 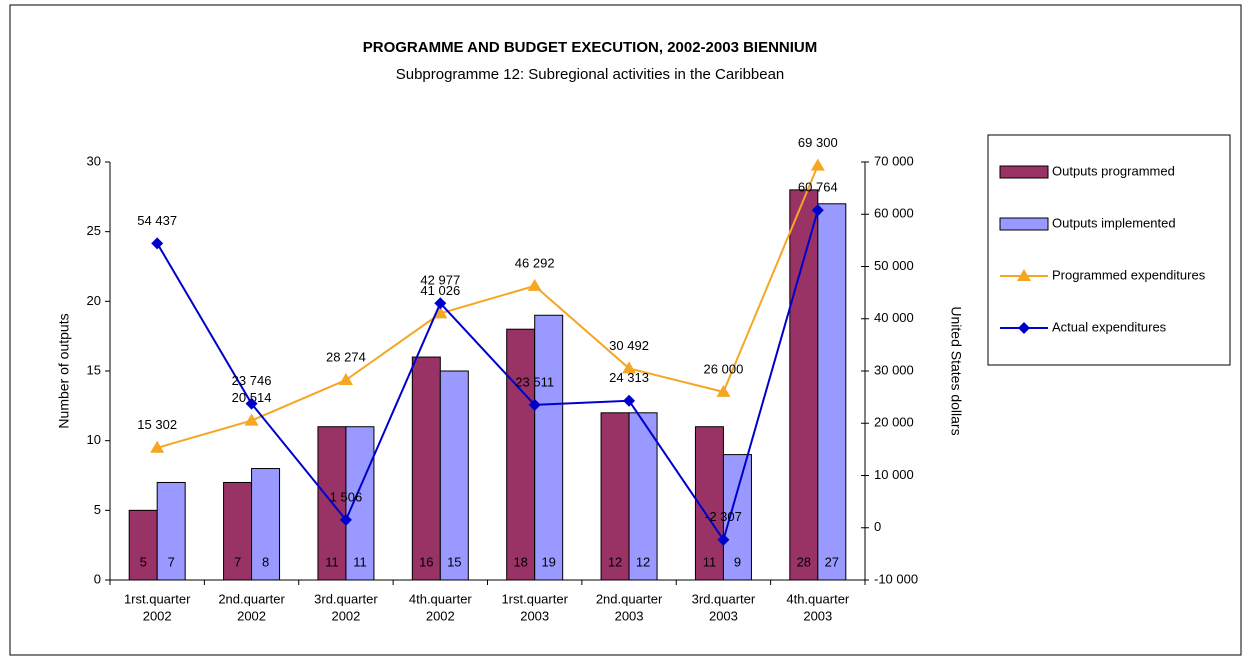 I want to click on line-value-label: 20 514, so click(x=252, y=397).